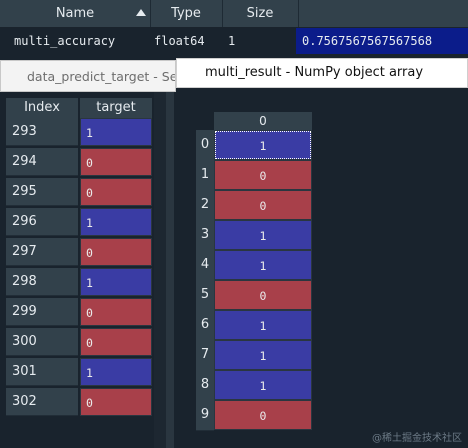 This screenshot has width=468, height=448. I want to click on array-row-index: 3, so click(205, 235).